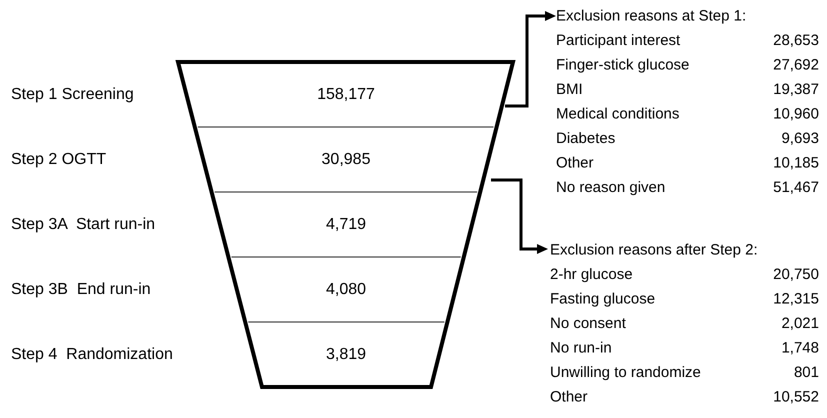  I want to click on category-label: No reason given, so click(611, 187).